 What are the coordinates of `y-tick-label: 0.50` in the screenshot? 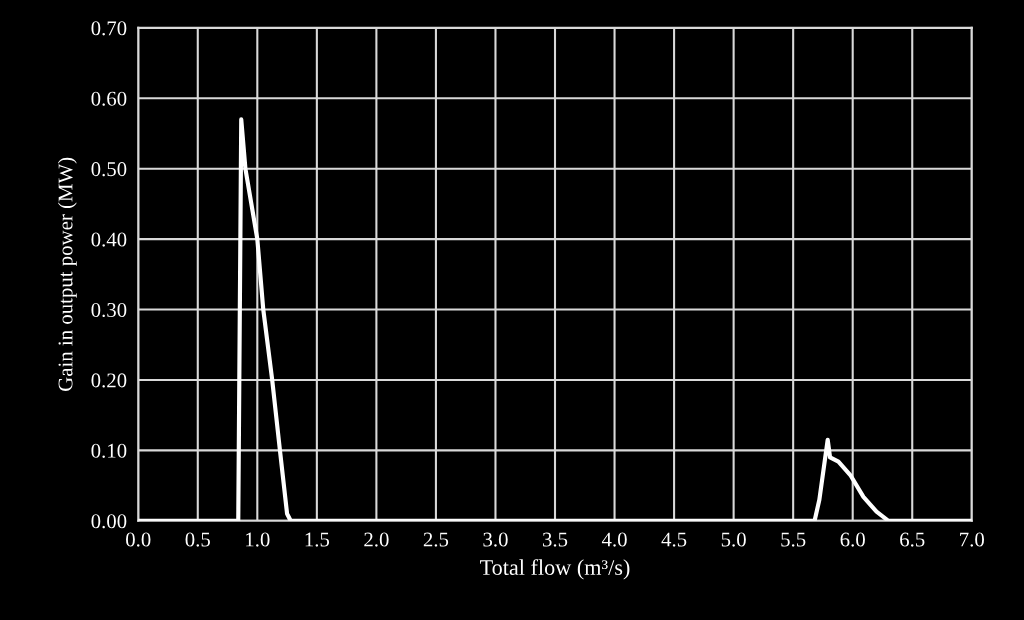 It's located at (109, 169).